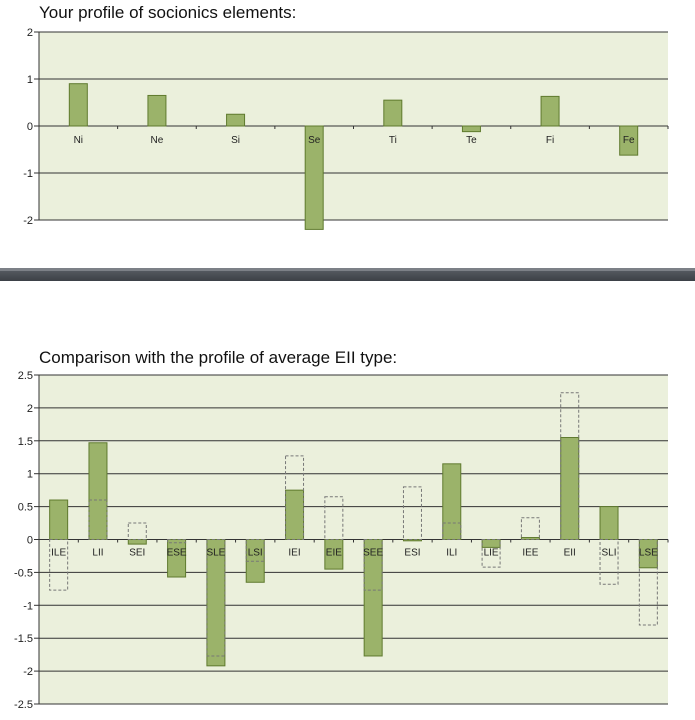 The width and height of the screenshot is (695, 720). What do you see at coordinates (550, 140) in the screenshot?
I see `category-label: Fi` at bounding box center [550, 140].